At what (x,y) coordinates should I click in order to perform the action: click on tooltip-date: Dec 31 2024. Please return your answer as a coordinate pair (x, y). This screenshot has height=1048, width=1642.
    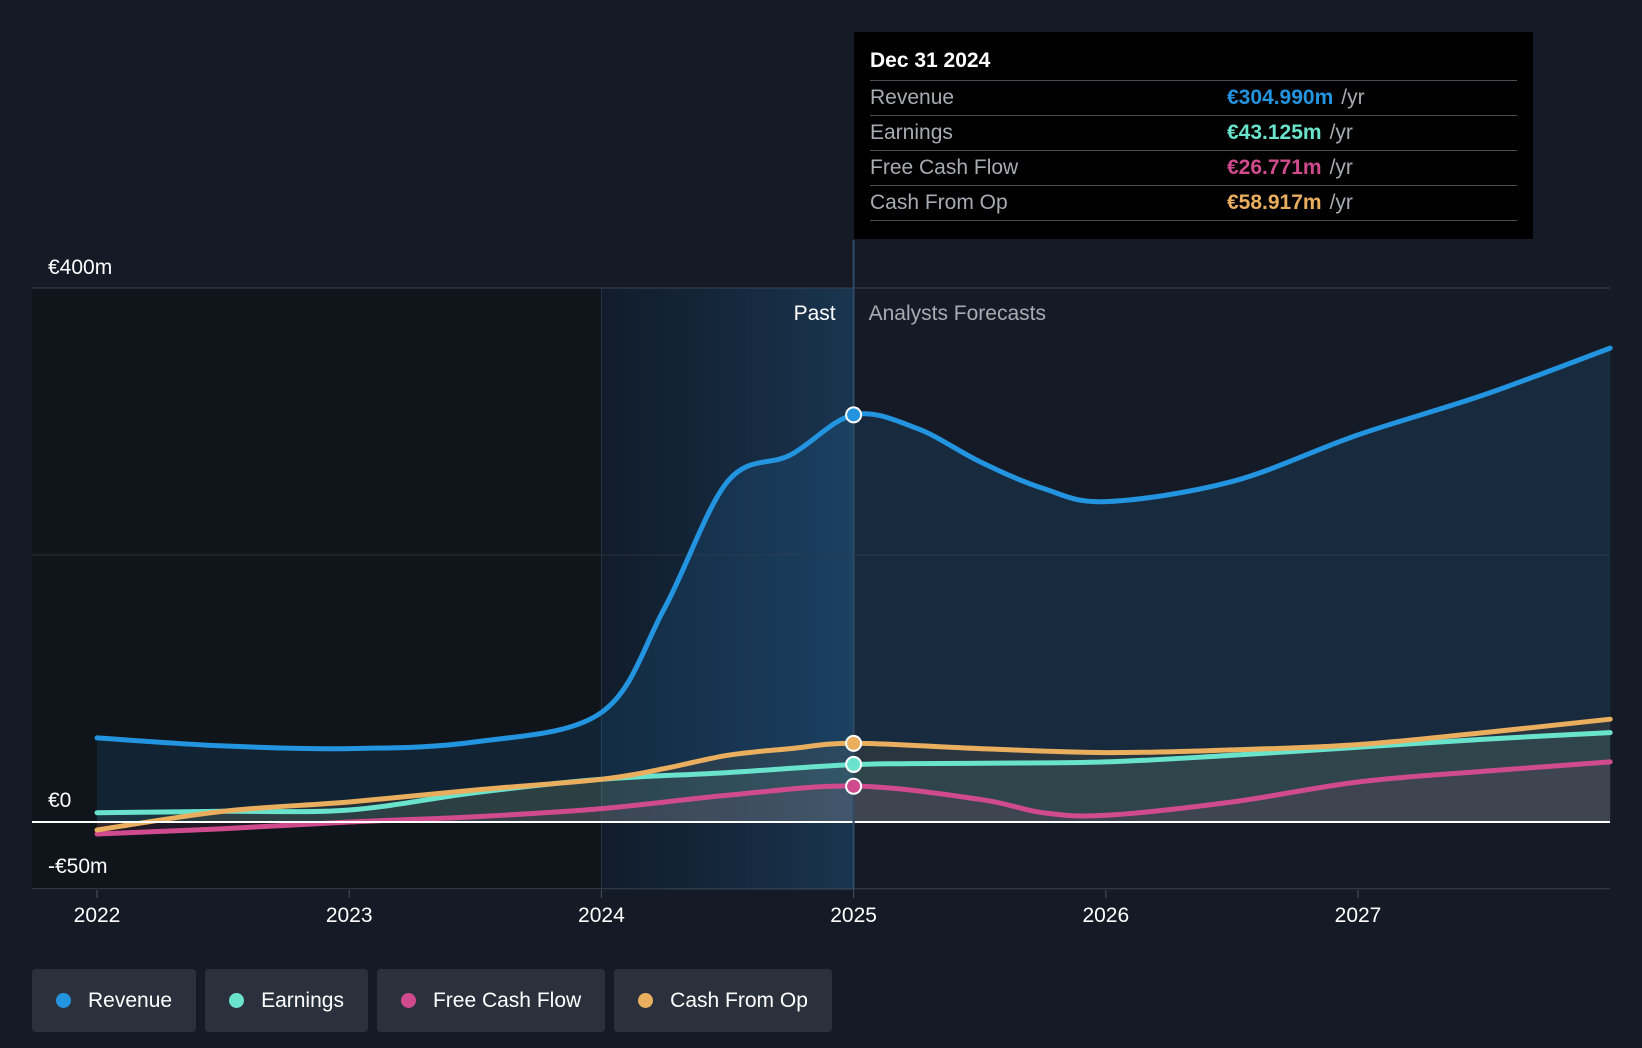
    Looking at the image, I should click on (930, 60).